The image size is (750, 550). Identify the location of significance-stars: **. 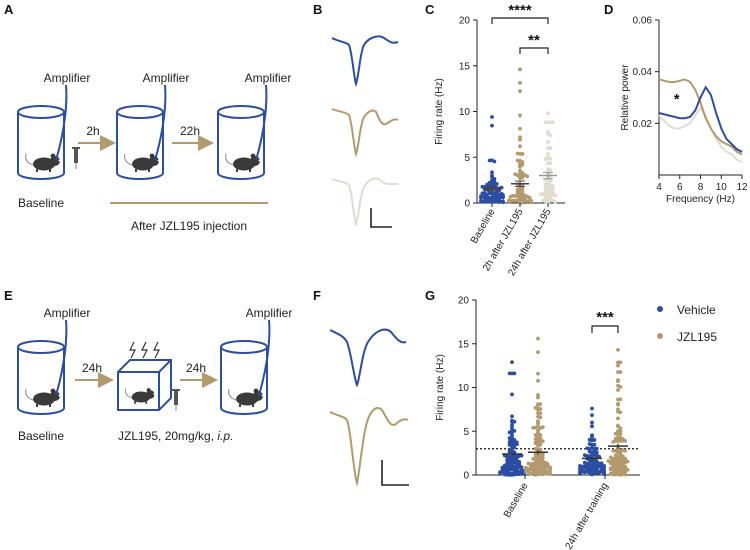
(534, 40).